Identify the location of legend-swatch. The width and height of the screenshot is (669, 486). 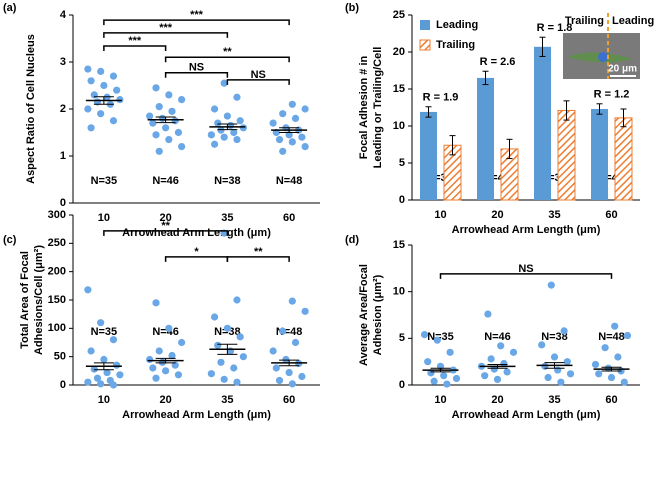
(425, 45).